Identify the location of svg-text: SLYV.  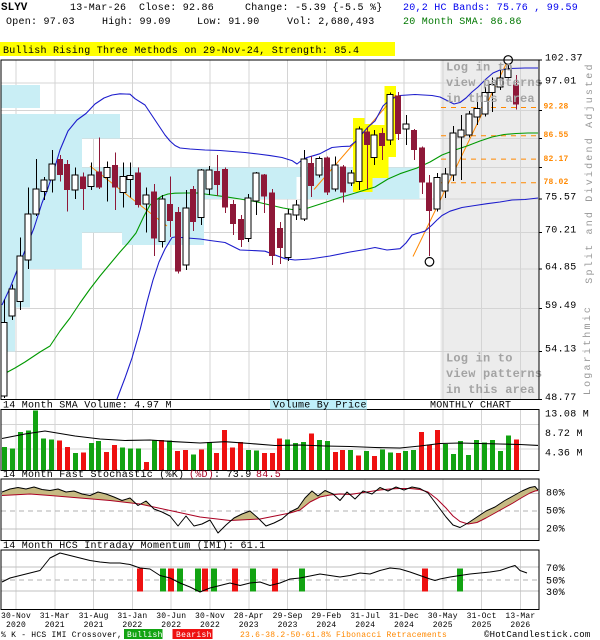
(14, 8).